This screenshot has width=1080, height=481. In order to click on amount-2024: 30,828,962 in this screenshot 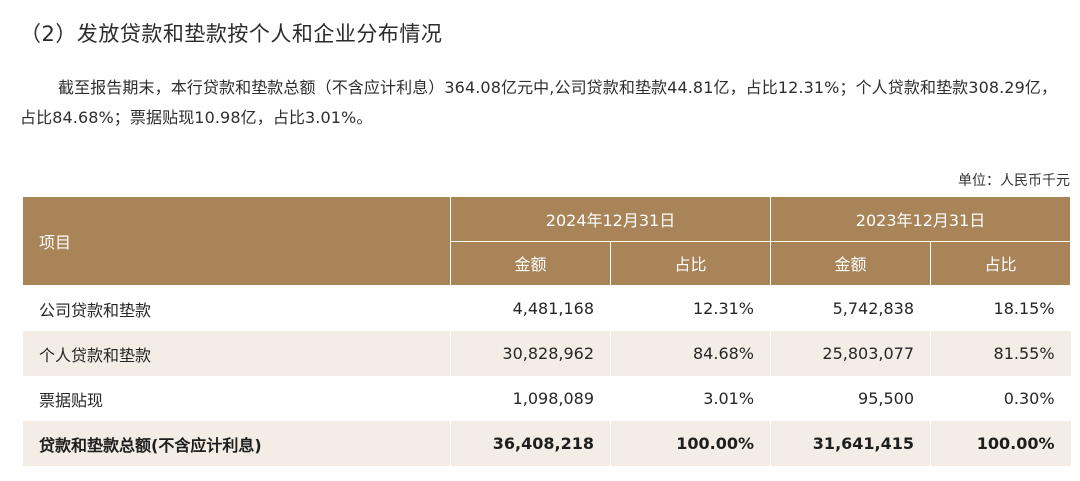, I will do `click(530, 353)`.